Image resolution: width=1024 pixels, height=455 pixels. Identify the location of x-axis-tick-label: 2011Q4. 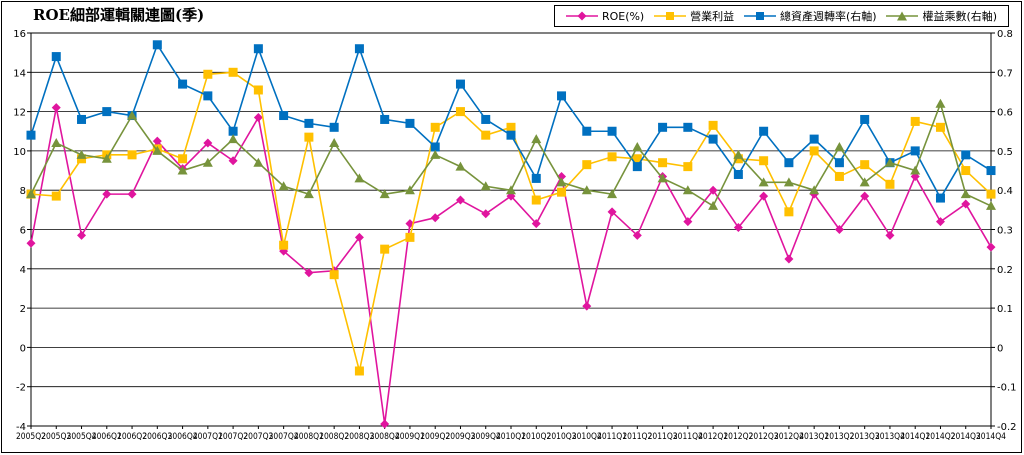
(688, 437).